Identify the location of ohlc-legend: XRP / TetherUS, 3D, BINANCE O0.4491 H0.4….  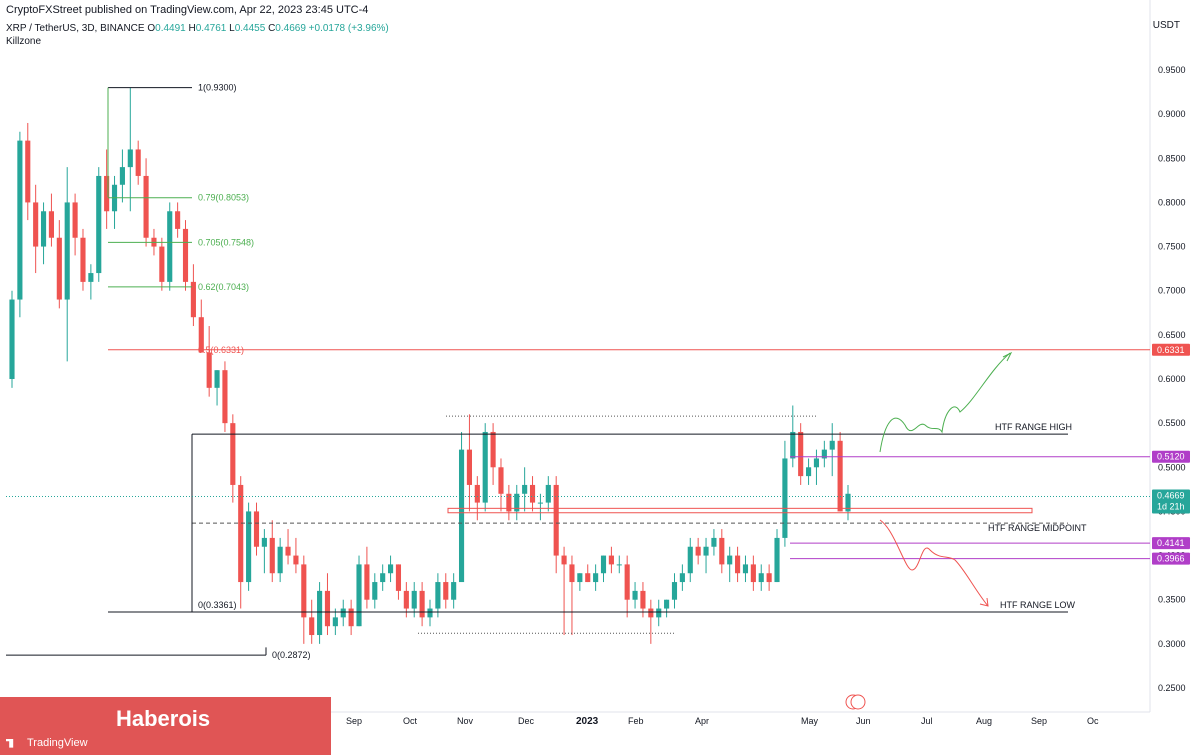
(197, 28).